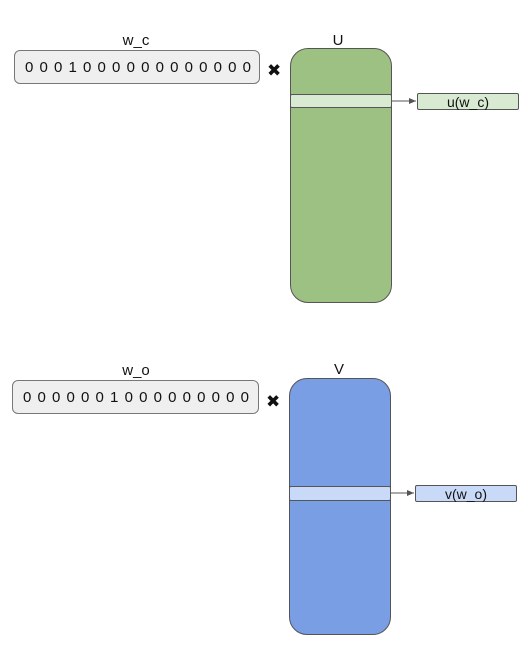  I want to click on wo-one-hot-vector: 0 0 0 0 0 0 1 0 0 0 0 0 0 0 0 0, so click(135, 397).